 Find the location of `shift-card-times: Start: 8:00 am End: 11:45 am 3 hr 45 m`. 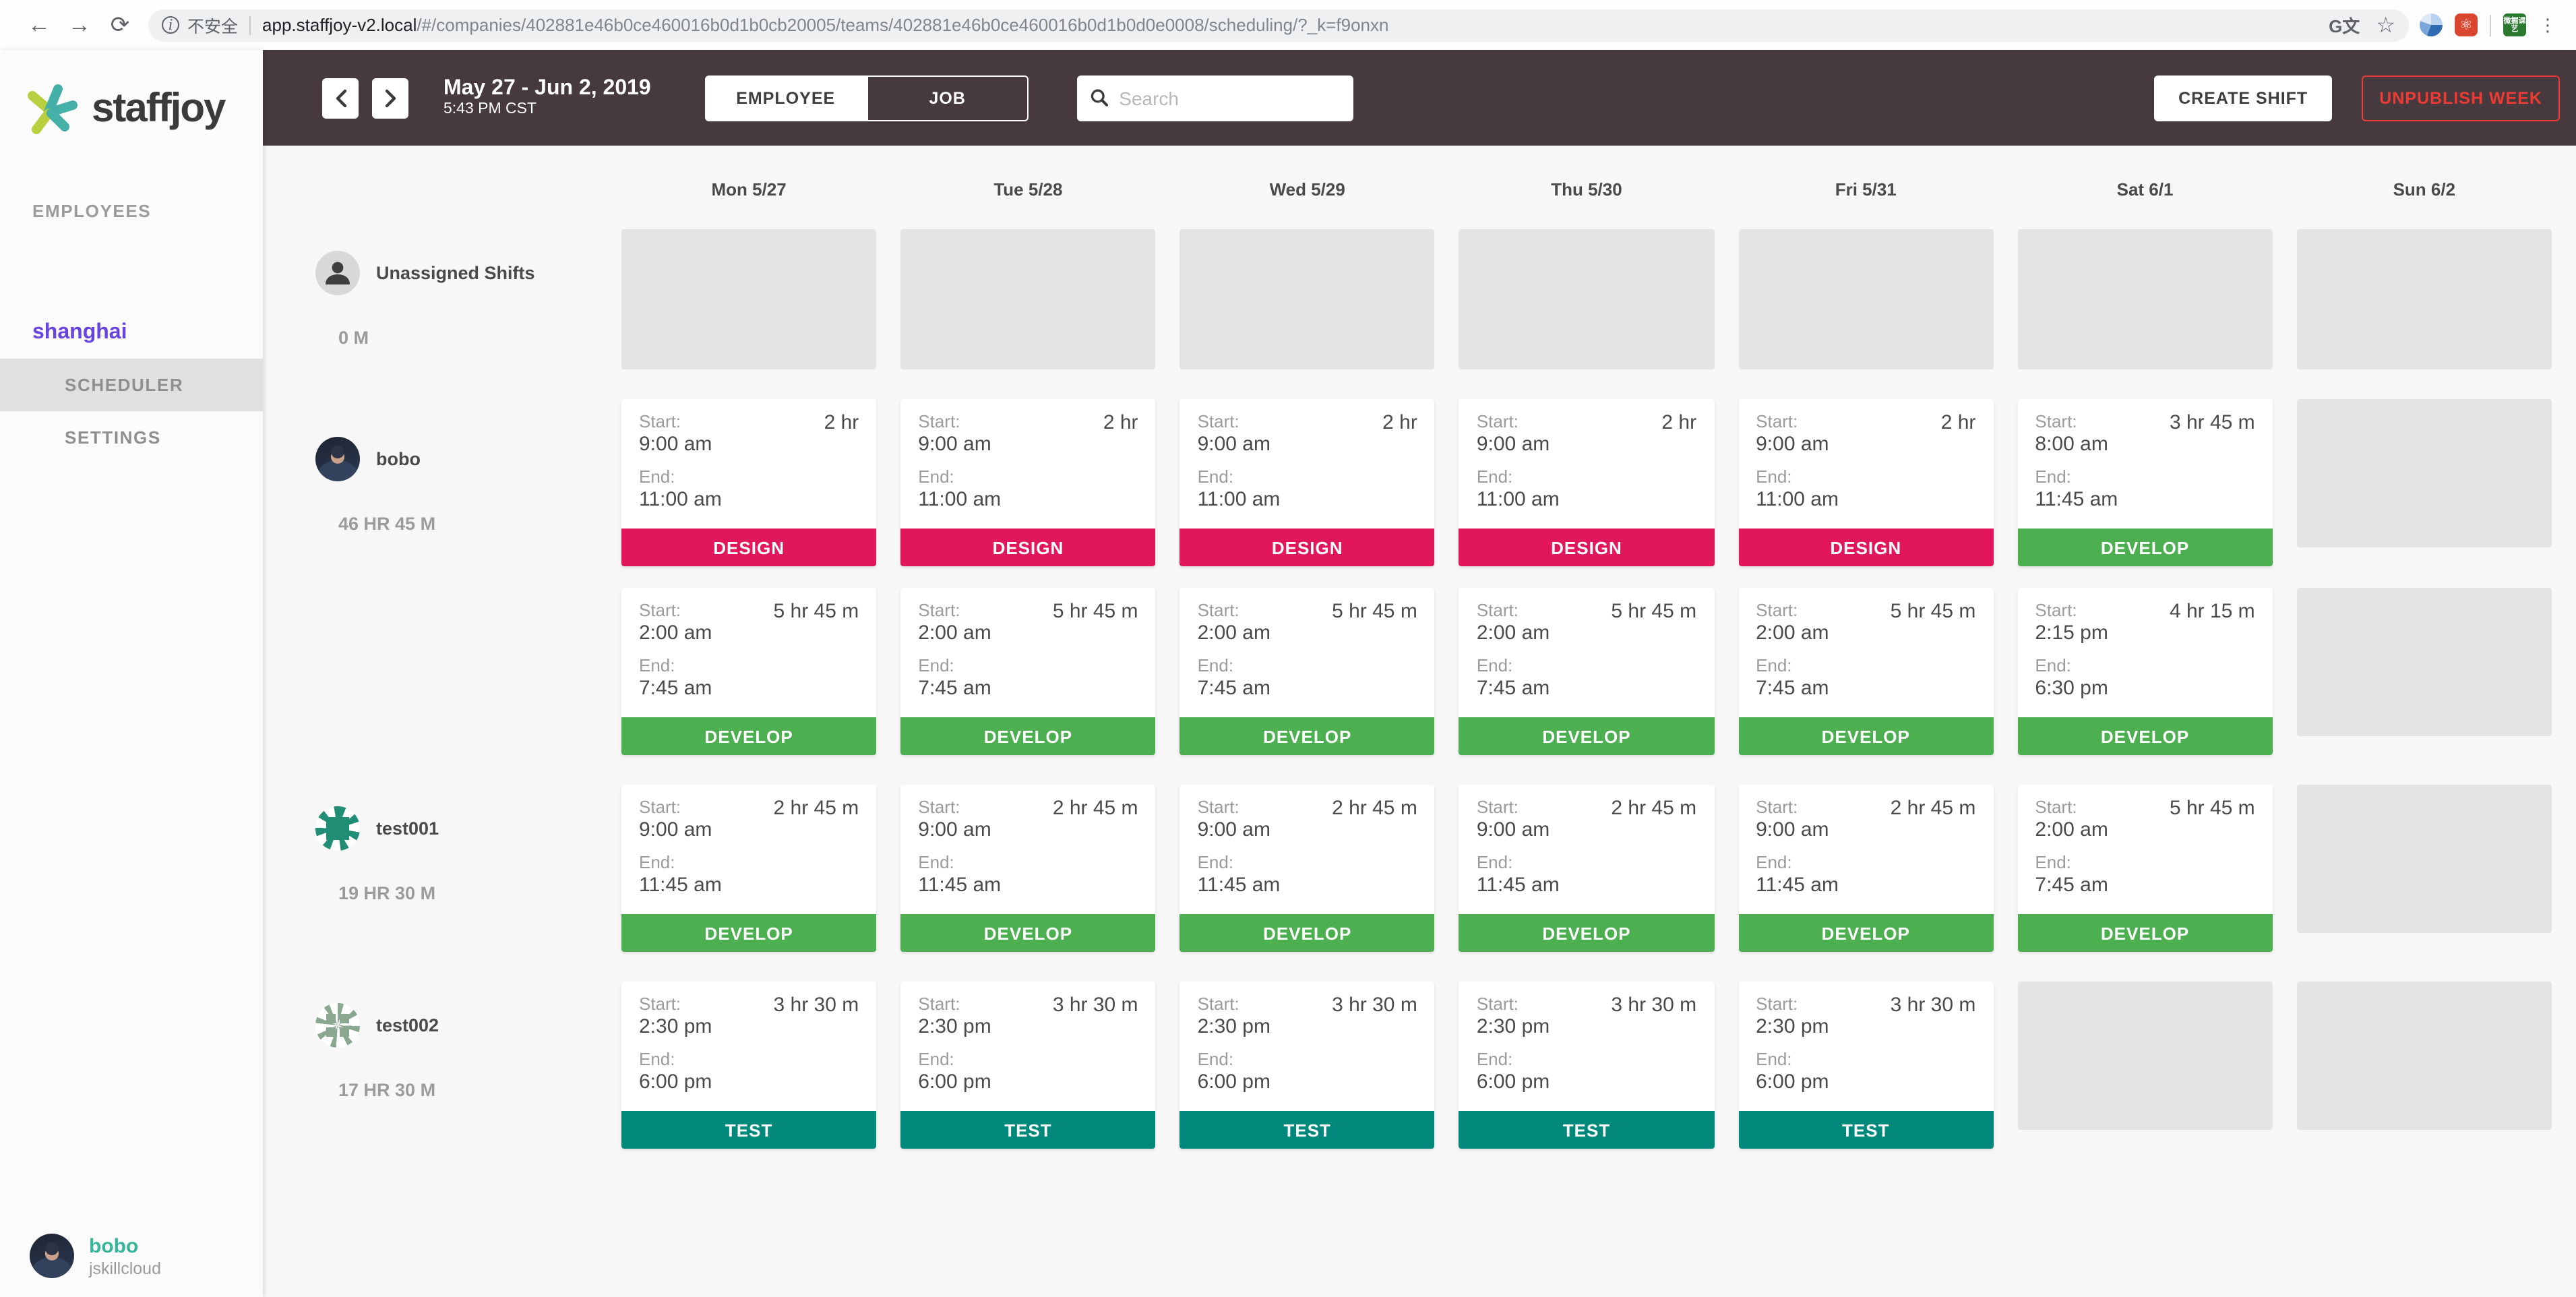

shift-card-times: Start: 8:00 am End: 11:45 am 3 hr 45 m is located at coordinates (2144, 464).